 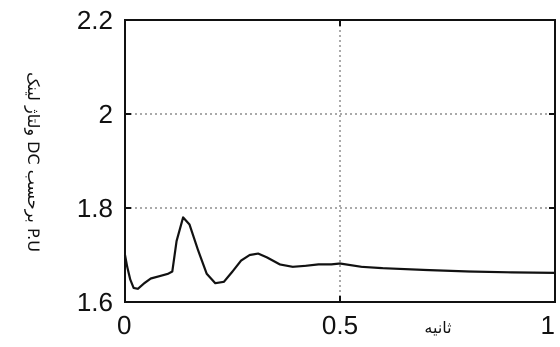 I want to click on x-axis-label: ثانیه, so click(x=437, y=327).